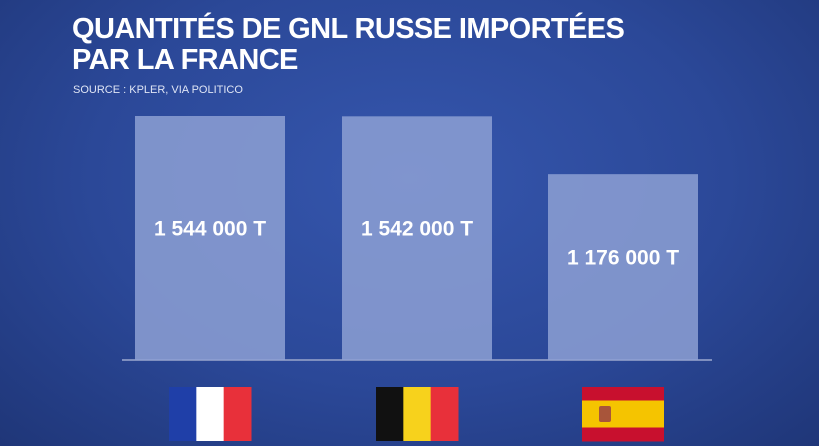  What do you see at coordinates (417, 229) in the screenshot?
I see `value-label: 1 542 000 T` at bounding box center [417, 229].